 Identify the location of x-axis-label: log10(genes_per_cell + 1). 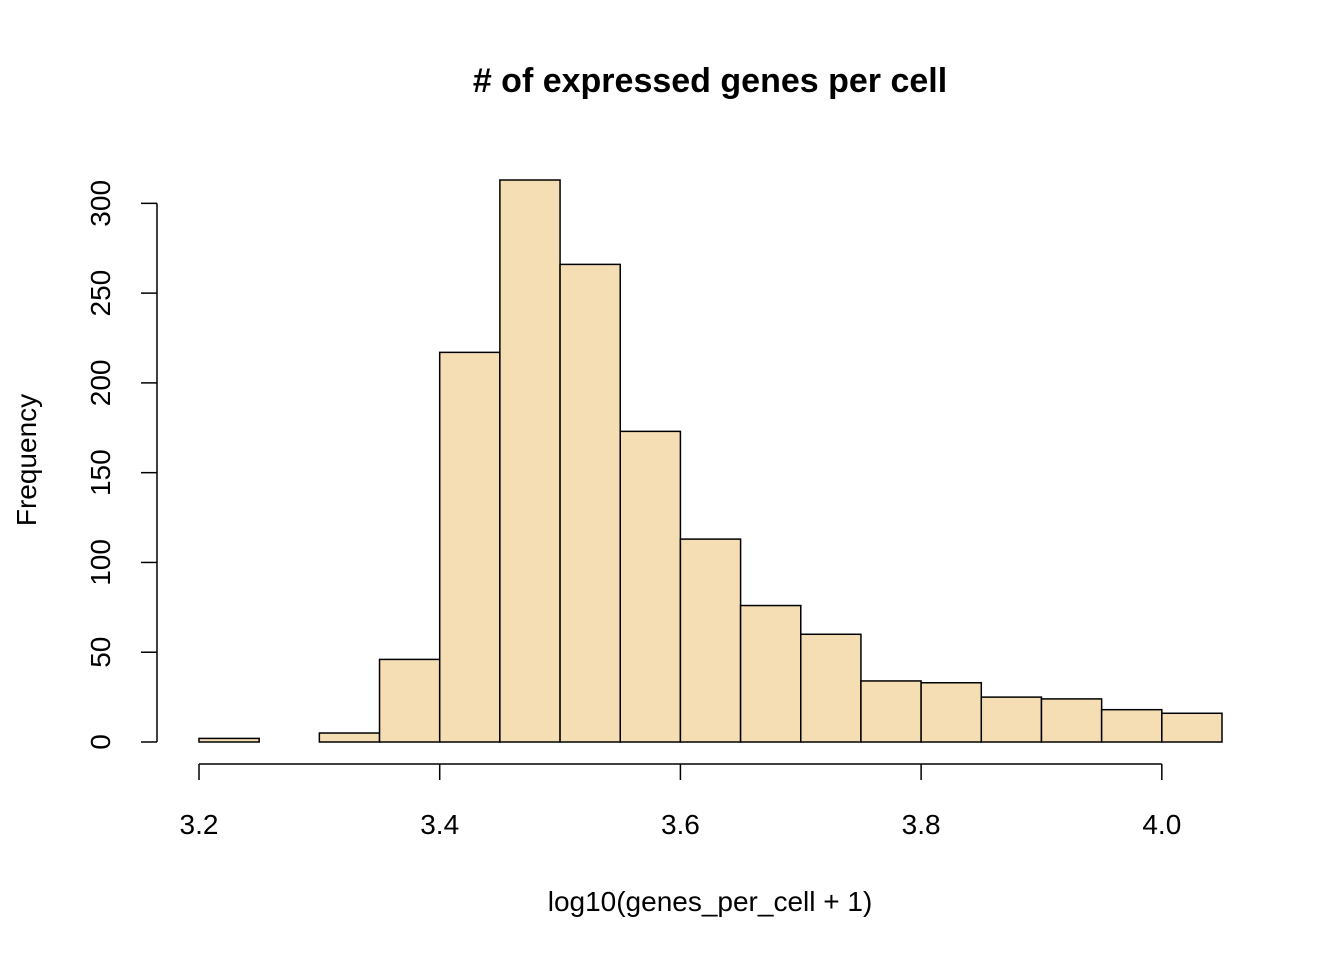
(710, 901).